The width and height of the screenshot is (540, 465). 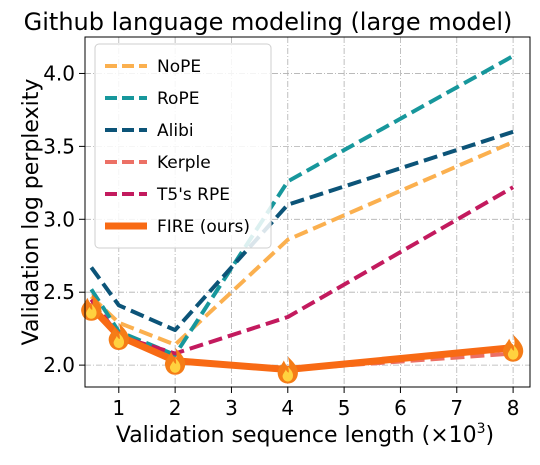 What do you see at coordinates (59, 146) in the screenshot?
I see `y-tick-label: 3.5` at bounding box center [59, 146].